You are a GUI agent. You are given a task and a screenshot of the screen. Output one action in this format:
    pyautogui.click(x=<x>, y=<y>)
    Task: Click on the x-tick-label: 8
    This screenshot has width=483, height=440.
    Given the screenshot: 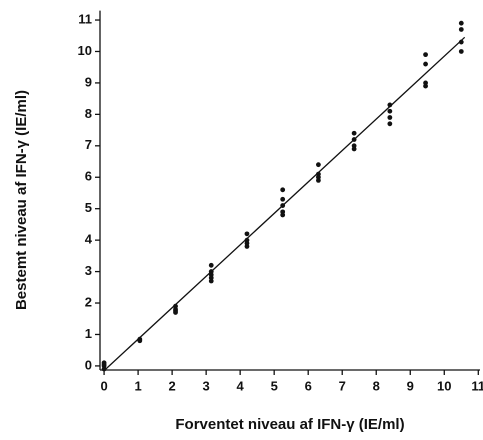 What is the action you would take?
    pyautogui.click(x=376, y=385)
    